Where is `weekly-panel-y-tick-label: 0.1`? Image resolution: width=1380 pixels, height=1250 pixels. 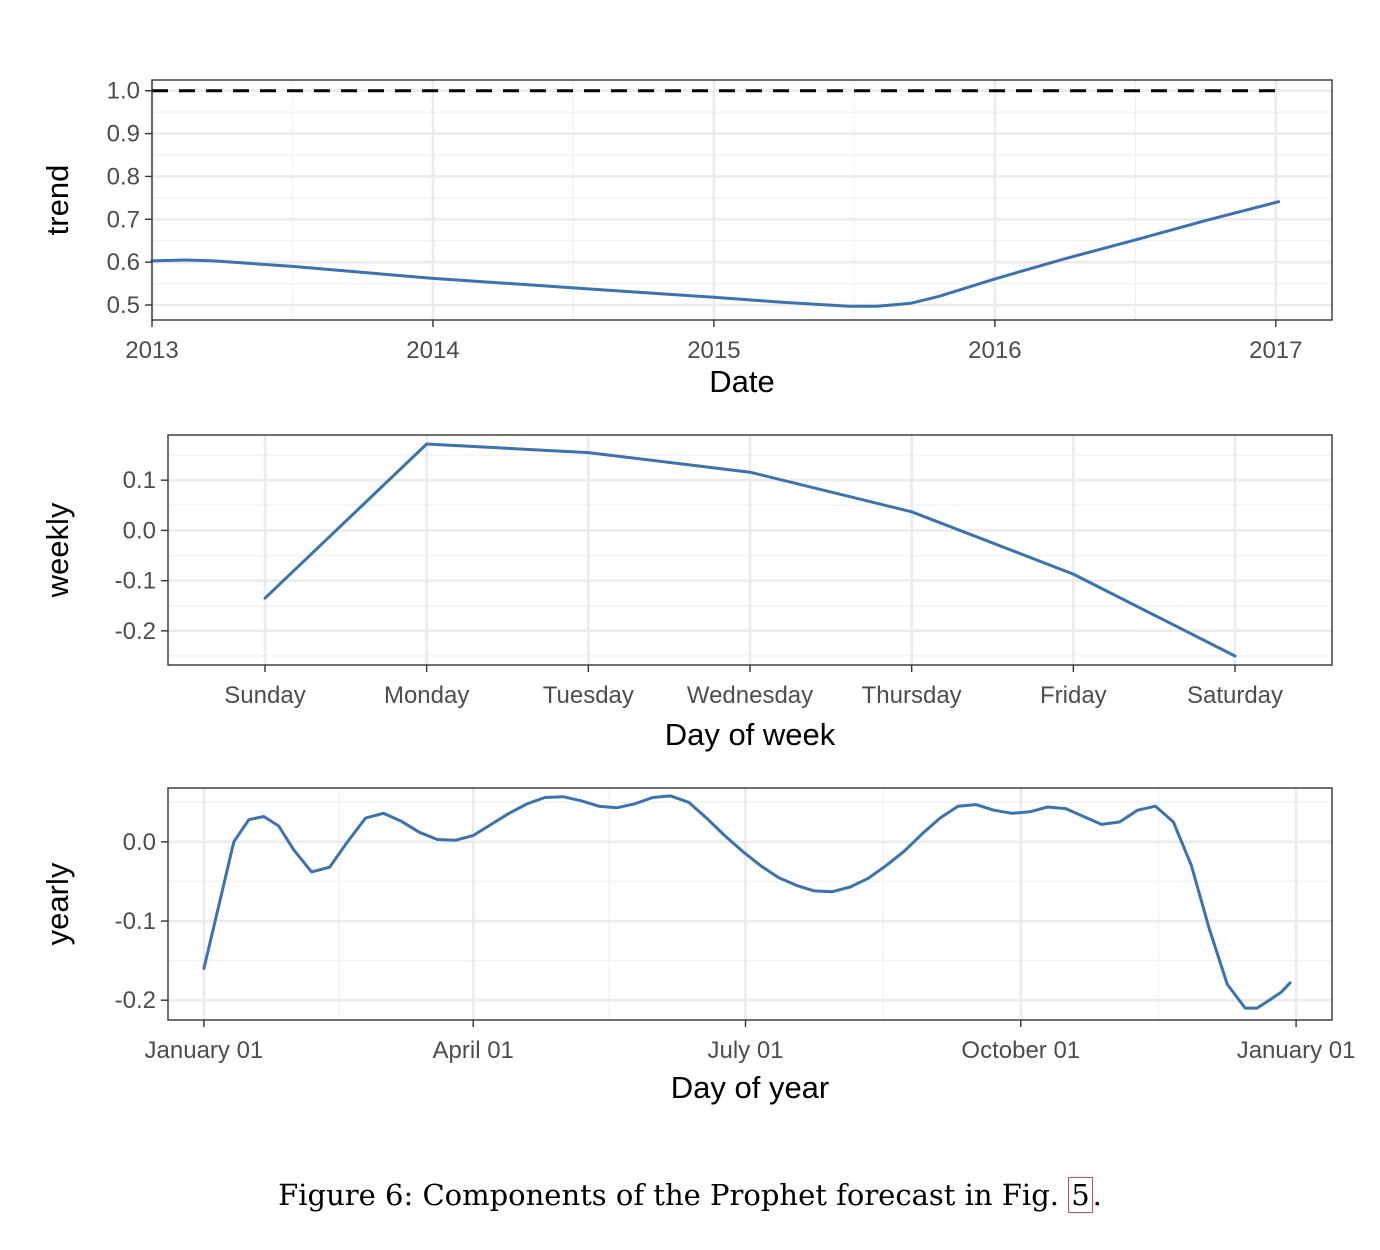
weekly-panel-y-tick-label: 0.1 is located at coordinates (139, 480).